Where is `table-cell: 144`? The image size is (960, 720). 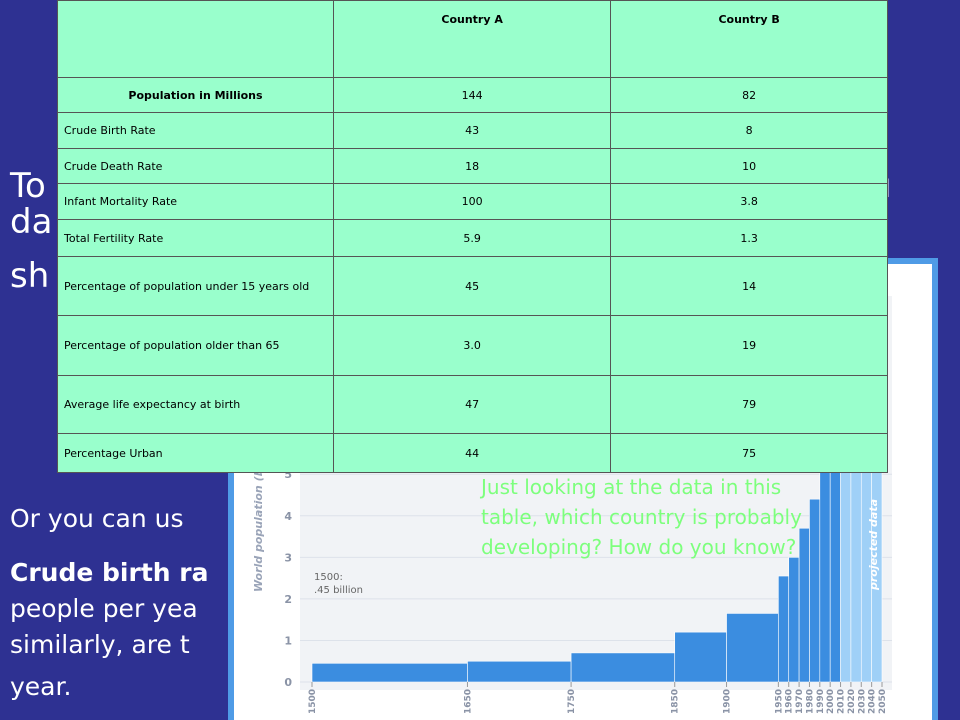
table-cell: 144 is located at coordinates (472, 95).